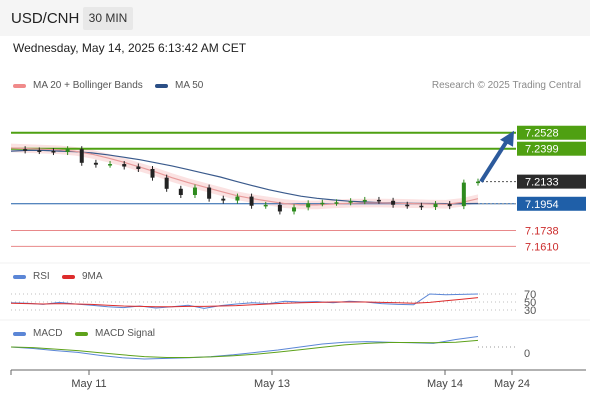 Image resolution: width=590 pixels, height=400 pixels. I want to click on macd-tick-0: 0, so click(527, 354).